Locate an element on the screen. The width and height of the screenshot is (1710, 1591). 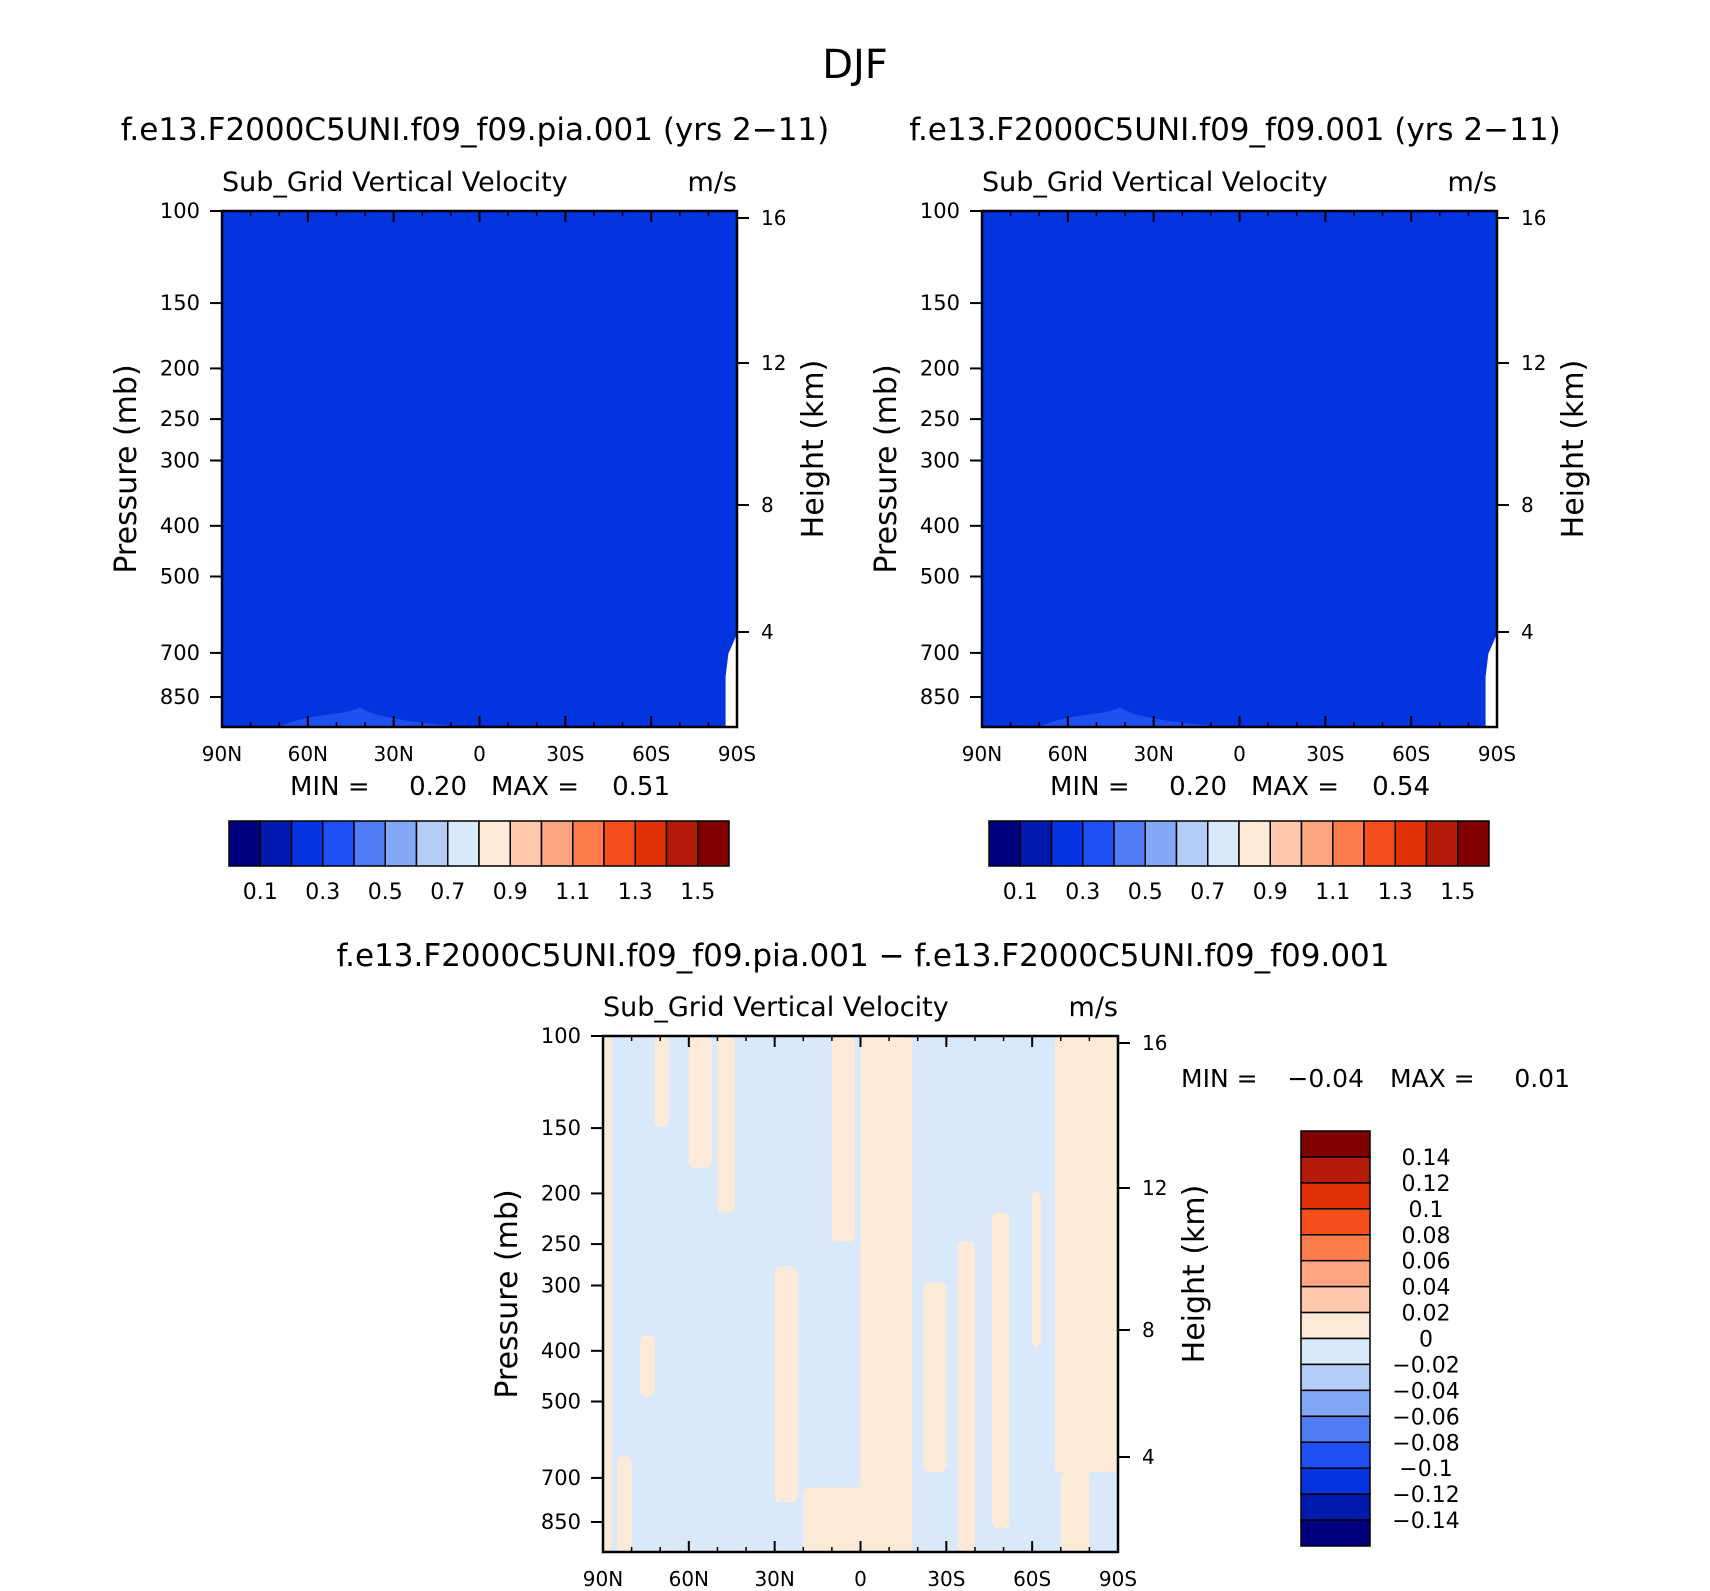
colorbar-label: 0.1 is located at coordinates (1426, 1210).